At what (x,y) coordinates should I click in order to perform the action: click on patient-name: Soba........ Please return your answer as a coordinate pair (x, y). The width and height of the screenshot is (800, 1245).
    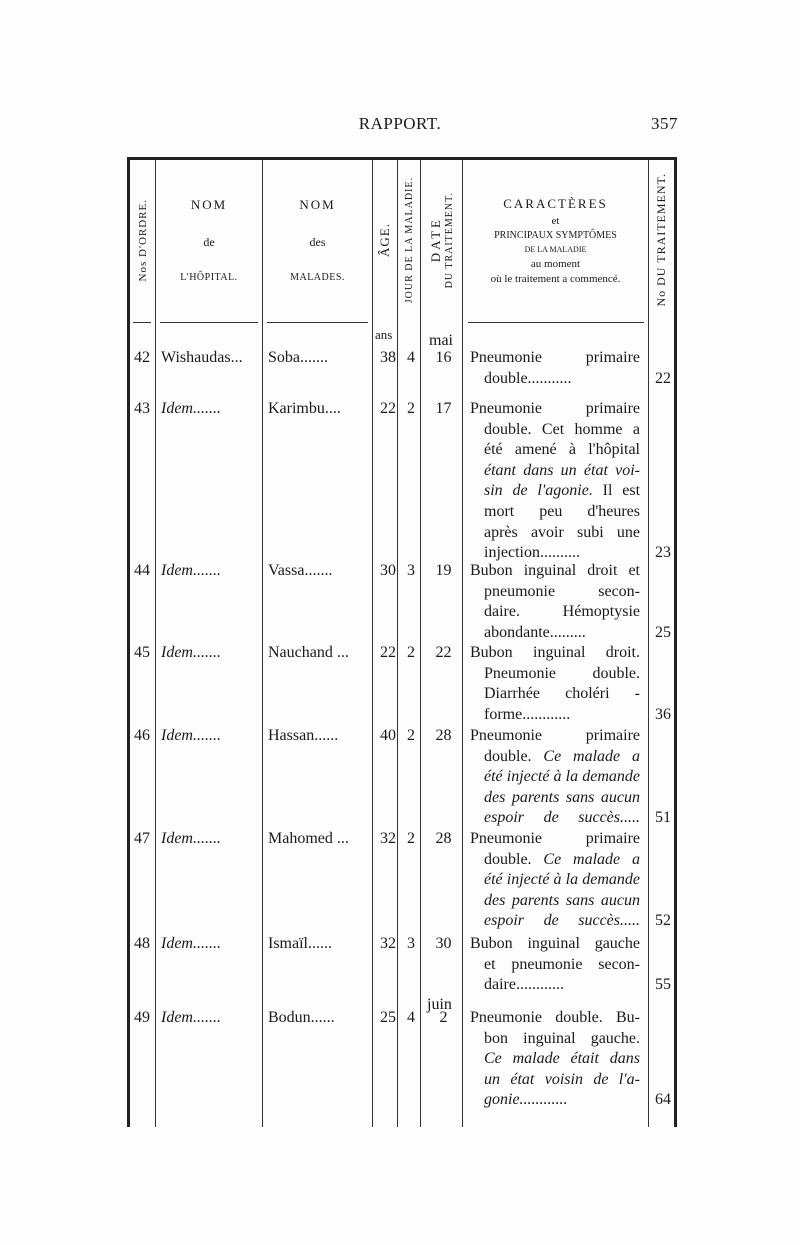
    Looking at the image, I should click on (298, 357).